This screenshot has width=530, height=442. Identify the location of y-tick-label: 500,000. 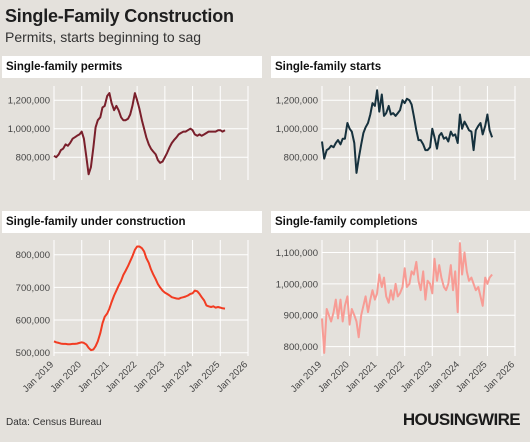
(33, 353).